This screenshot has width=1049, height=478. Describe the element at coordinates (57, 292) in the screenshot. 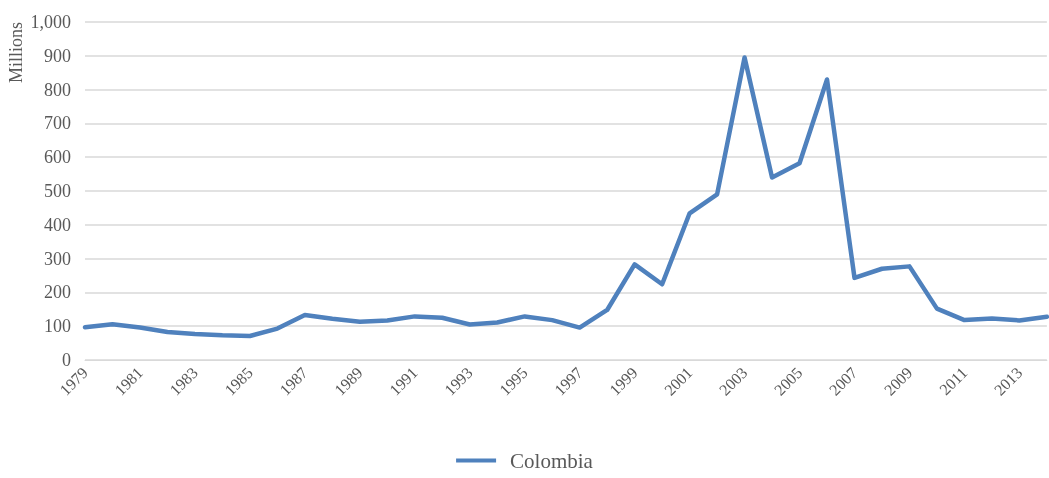

I see `y-tick-label: 200` at that location.